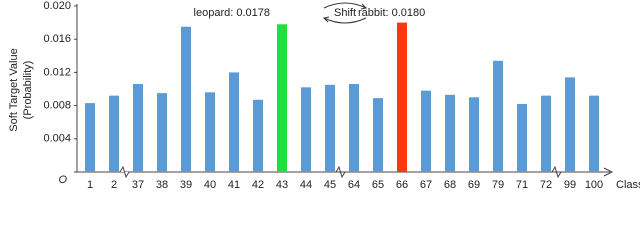 Image resolution: width=640 pixels, height=240 pixels. What do you see at coordinates (234, 185) in the screenshot?
I see `x-tick-label: 41` at bounding box center [234, 185].